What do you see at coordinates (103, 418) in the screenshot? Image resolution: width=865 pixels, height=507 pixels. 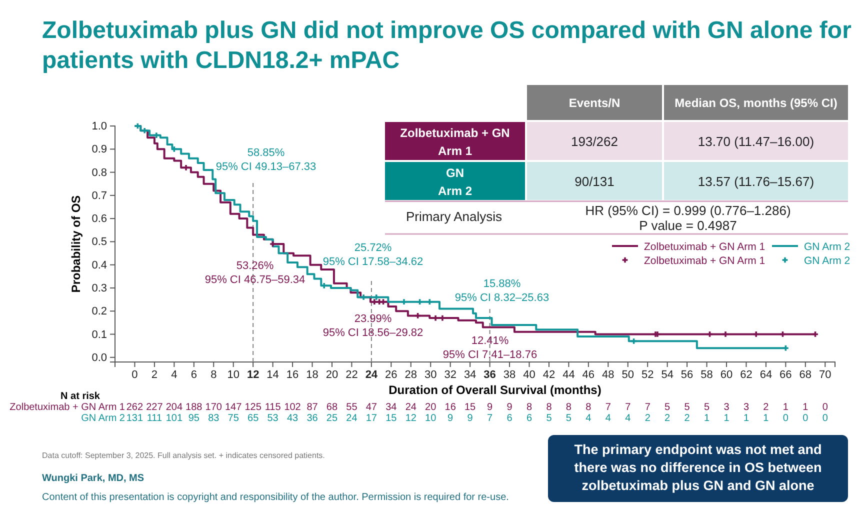 I see `text: GN Arm 2` at bounding box center [103, 418].